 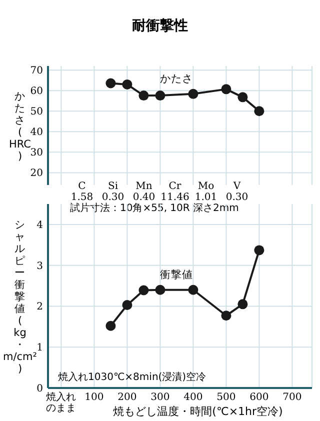 I want to click on y-tick-label: 4, so click(x=39, y=225).